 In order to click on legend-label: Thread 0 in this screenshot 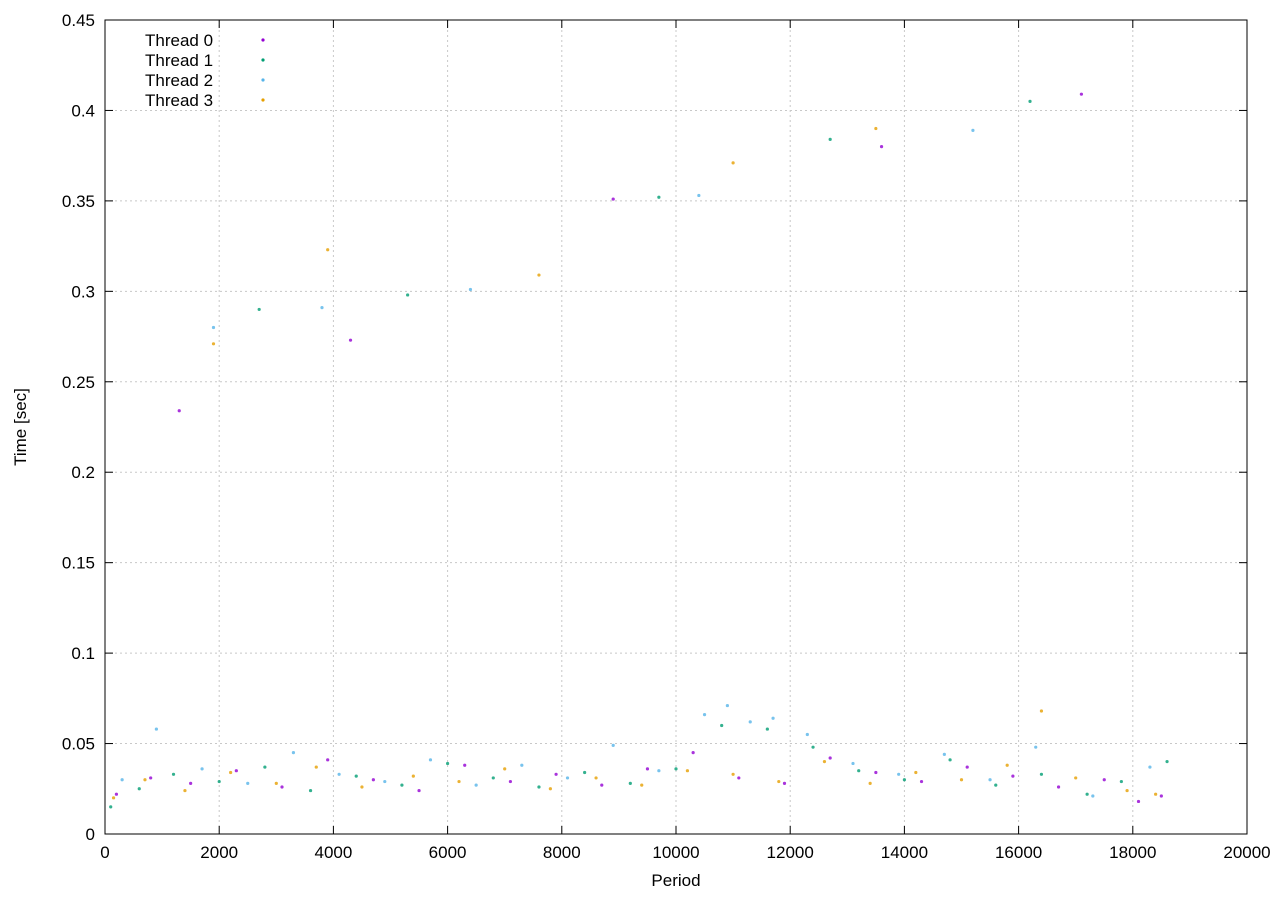, I will do `click(179, 40)`.